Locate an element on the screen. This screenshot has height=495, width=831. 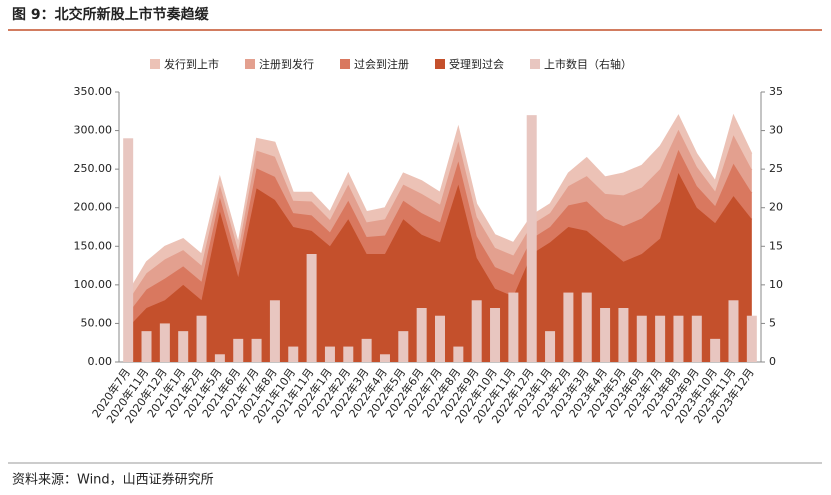
y2-tick-label: 30 is located at coordinates (776, 130).